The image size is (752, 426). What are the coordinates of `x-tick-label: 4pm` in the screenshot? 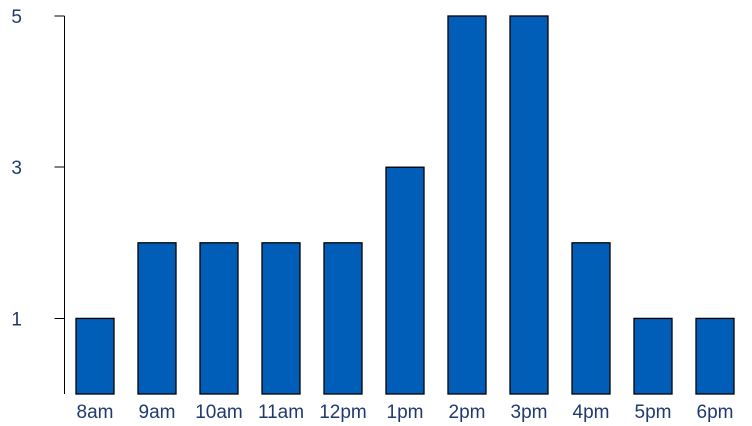 It's located at (591, 412).